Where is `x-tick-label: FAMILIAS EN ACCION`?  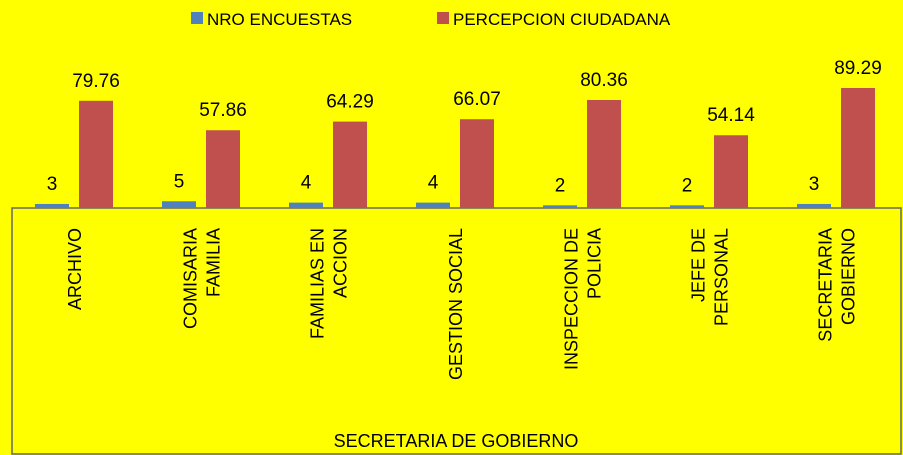
x-tick-label: FAMILIAS EN ACCION is located at coordinates (329, 283).